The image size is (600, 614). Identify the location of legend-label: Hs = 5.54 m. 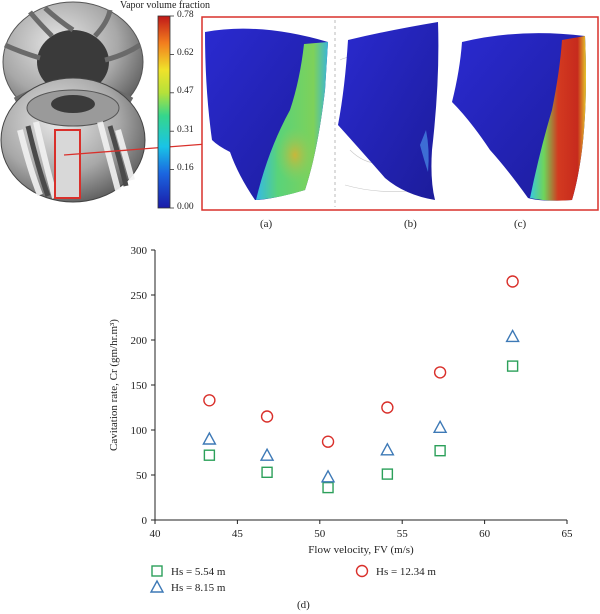
(198, 572).